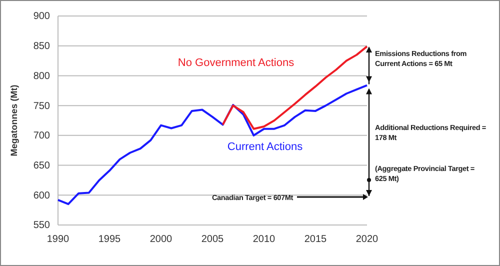  I want to click on y-tick-label: 850, so click(41, 46).